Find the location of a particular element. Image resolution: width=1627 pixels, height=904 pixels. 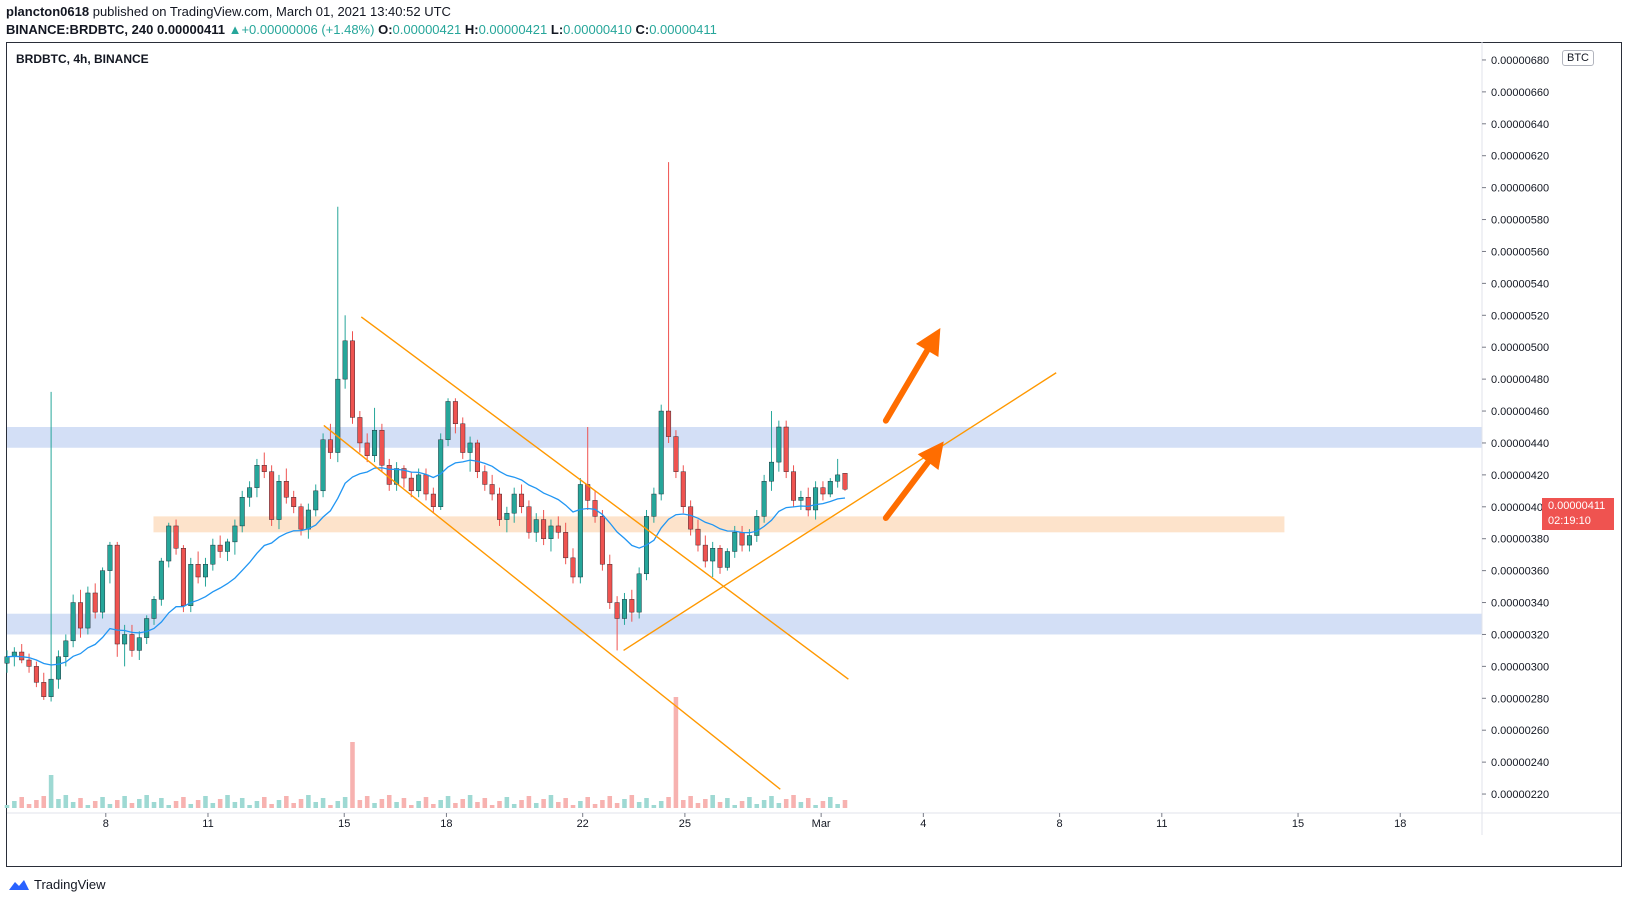

currency-badge: BTC is located at coordinates (1578, 58).